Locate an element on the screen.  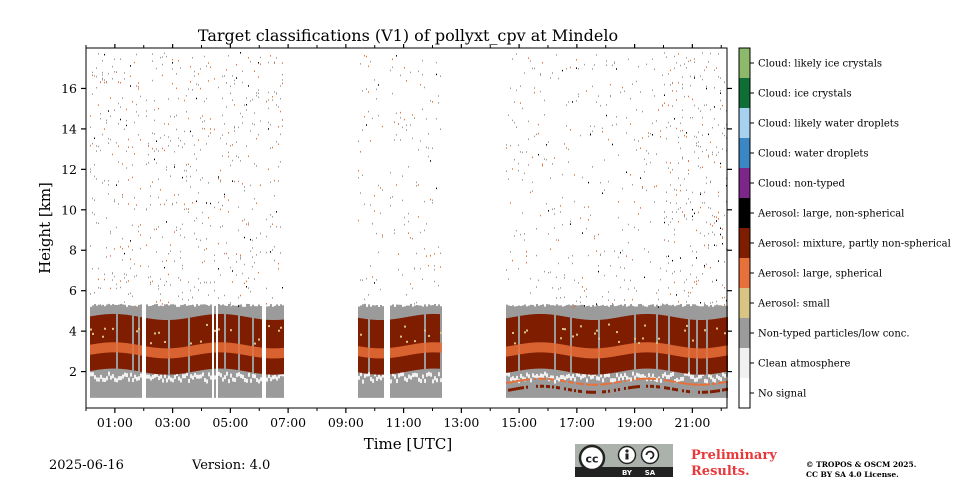
copyright-line-2: CC BY SA 4.0 License. is located at coordinates (852, 474).